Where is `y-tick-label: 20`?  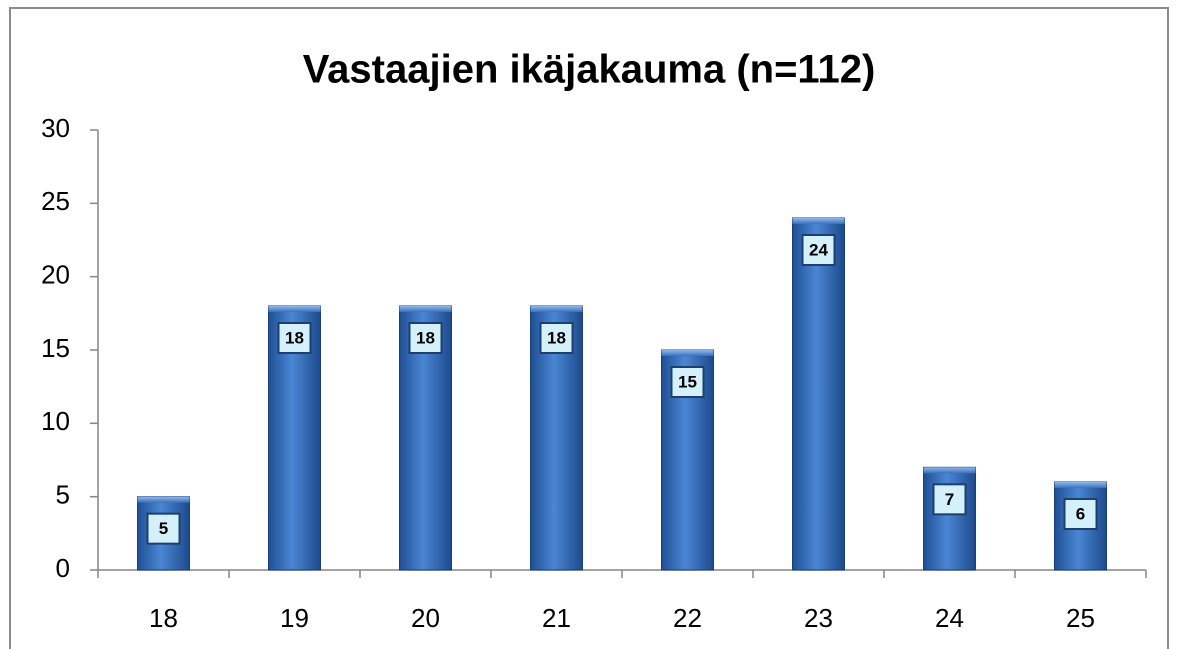
y-tick-label: 20 is located at coordinates (55, 275).